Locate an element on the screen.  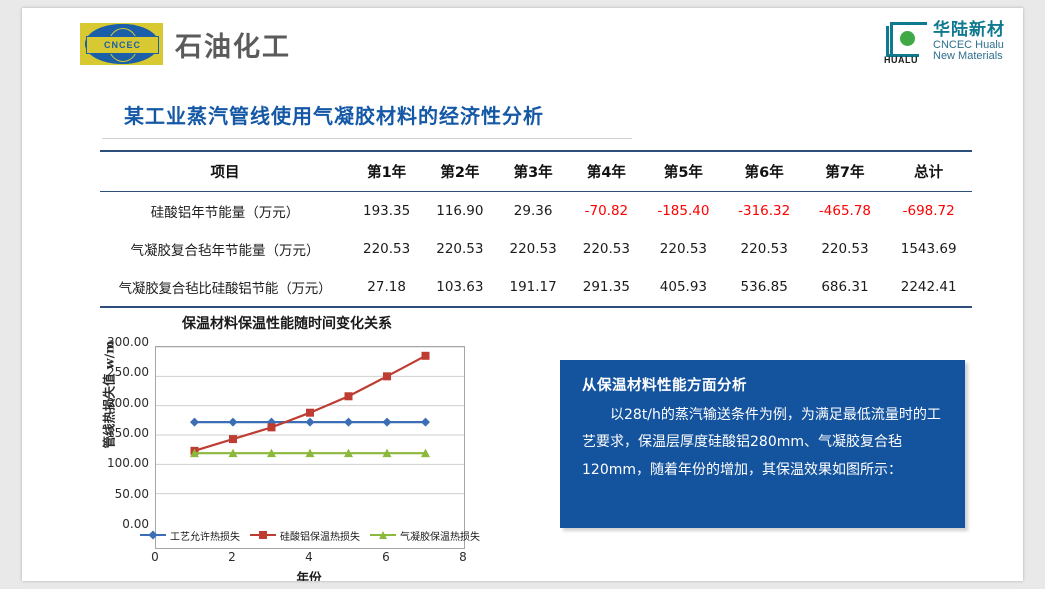
chart-y-tick: 200.00 is located at coordinates (128, 402).